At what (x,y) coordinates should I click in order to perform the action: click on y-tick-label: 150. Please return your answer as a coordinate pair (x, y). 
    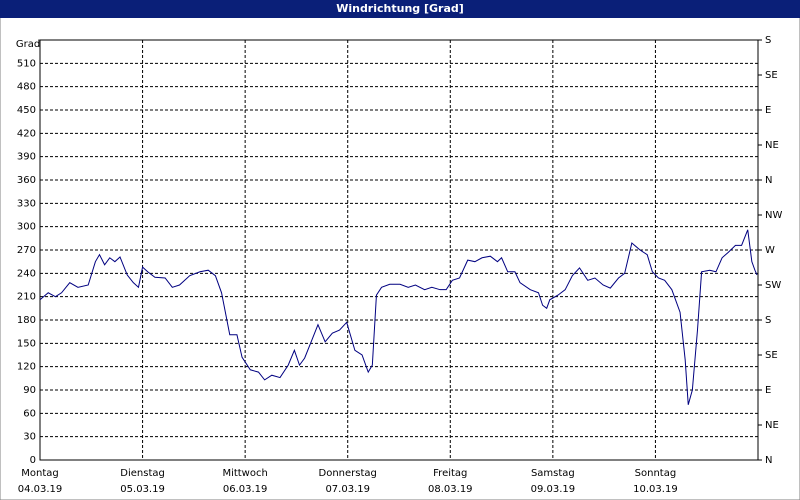
    Looking at the image, I should click on (26, 343).